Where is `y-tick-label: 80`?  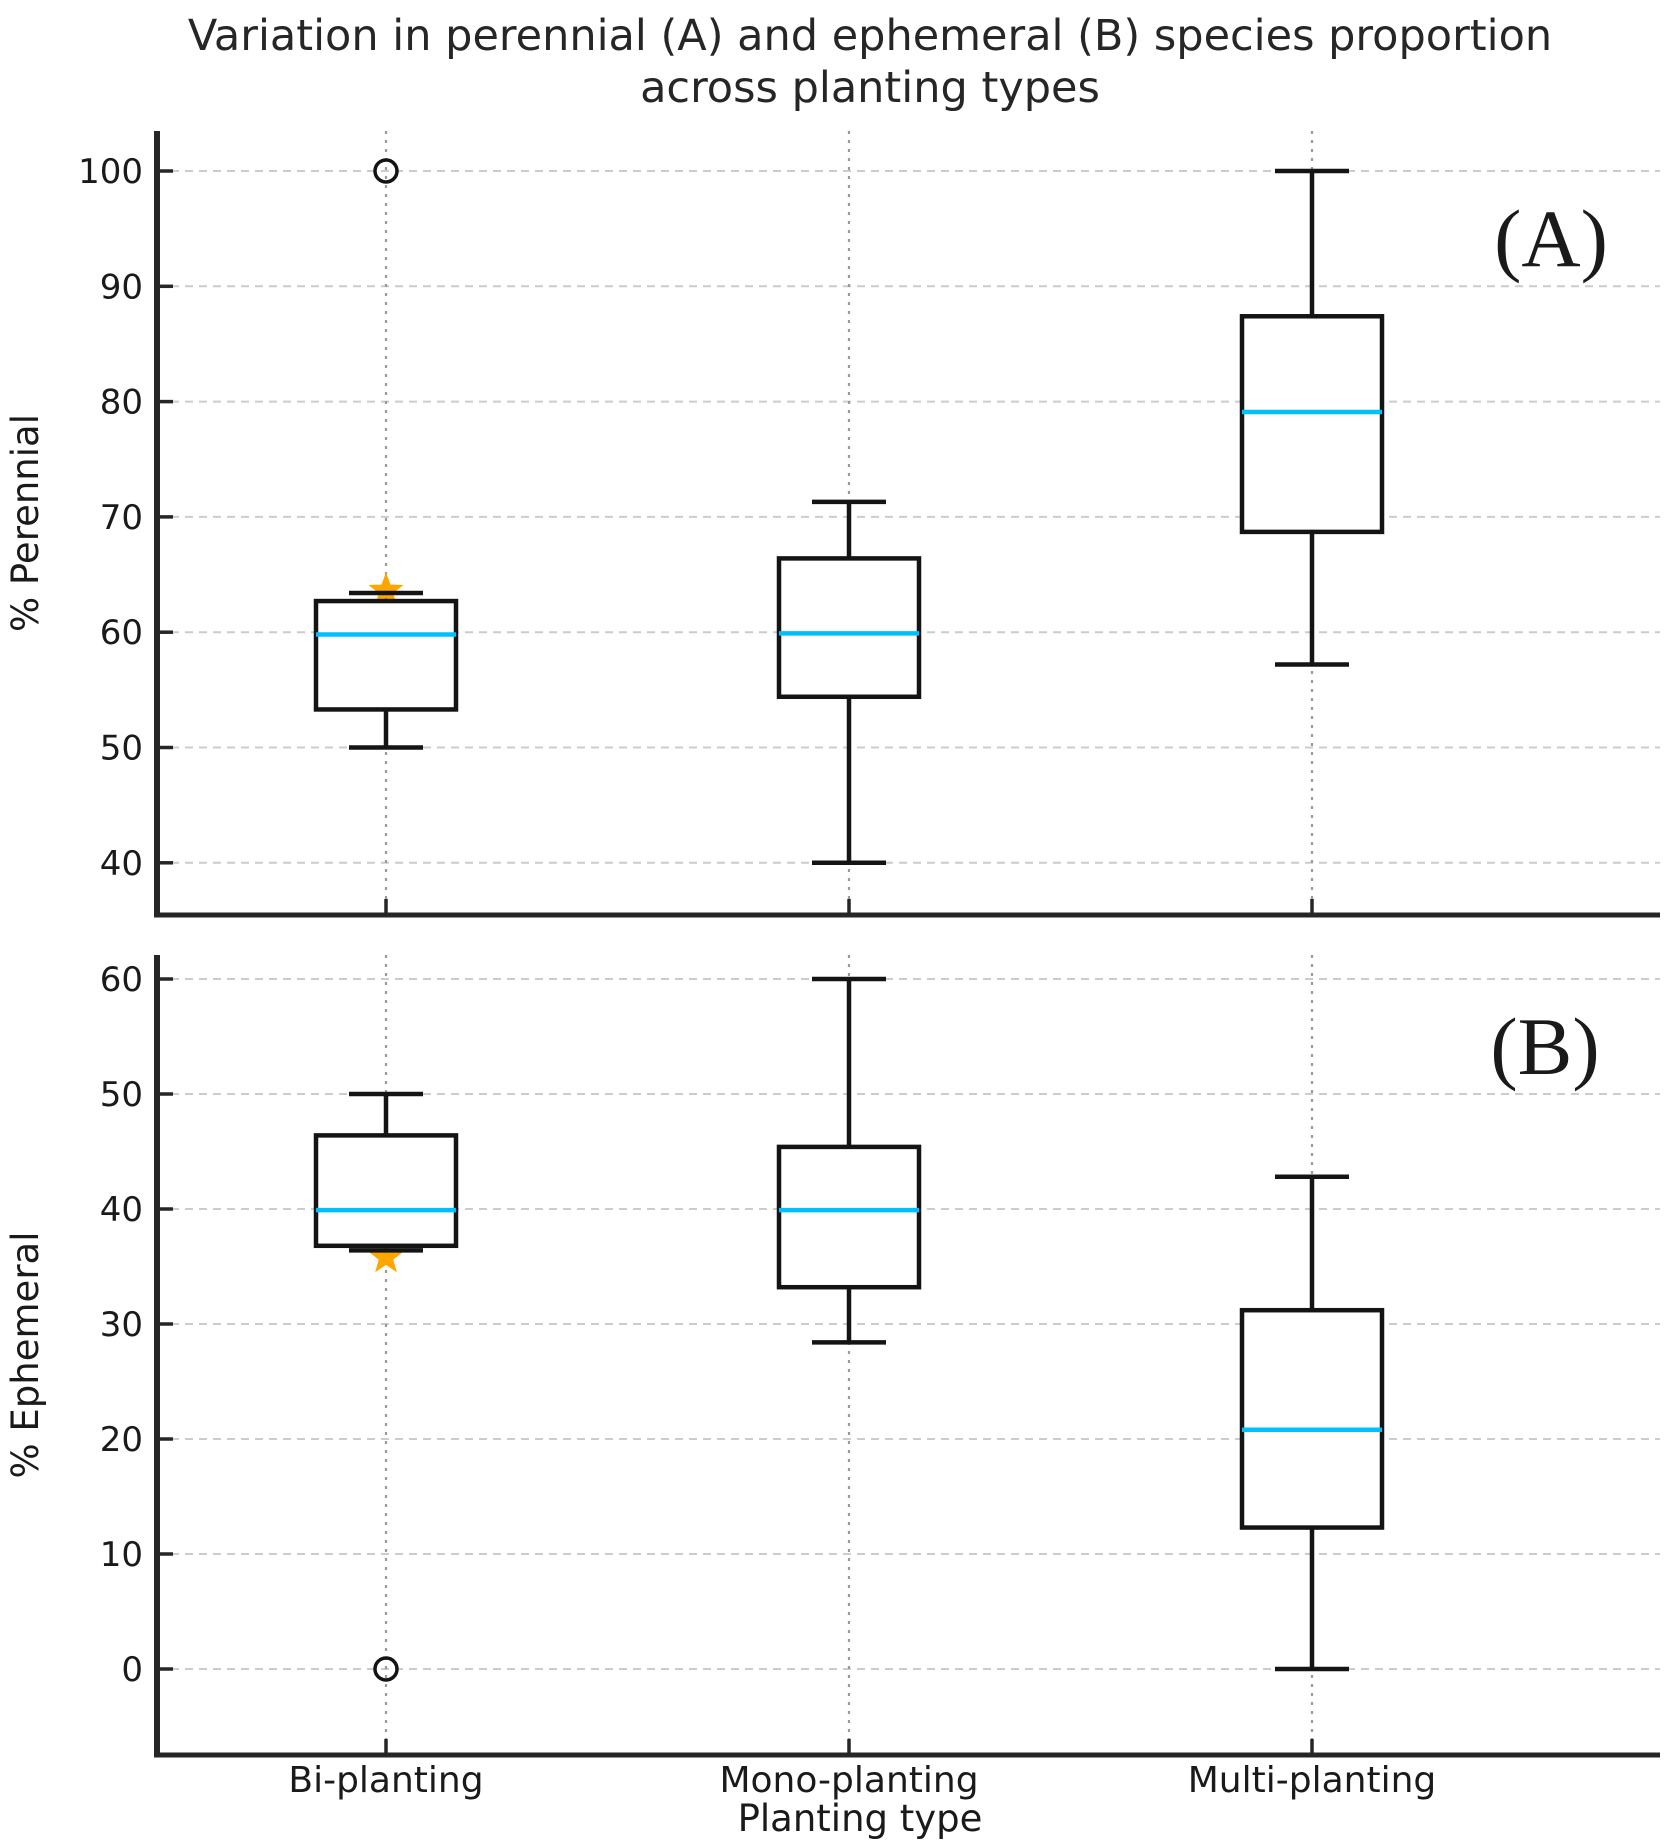
y-tick-label: 80 is located at coordinates (121, 403).